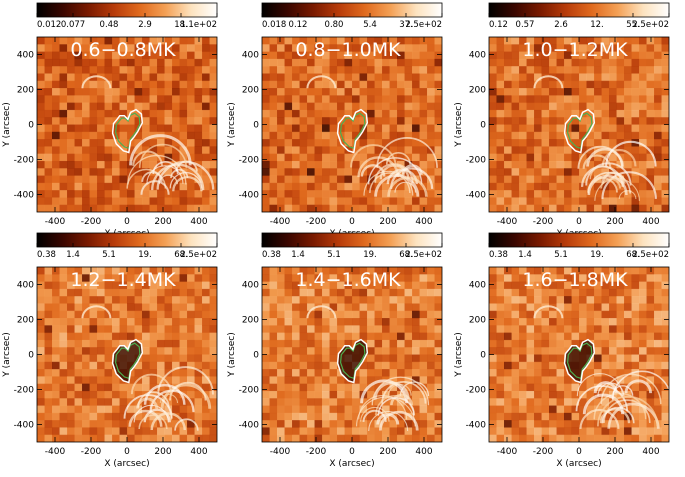 The width and height of the screenshot is (685, 477). I want to click on x-axis-label: X (arcsec), so click(126, 464).